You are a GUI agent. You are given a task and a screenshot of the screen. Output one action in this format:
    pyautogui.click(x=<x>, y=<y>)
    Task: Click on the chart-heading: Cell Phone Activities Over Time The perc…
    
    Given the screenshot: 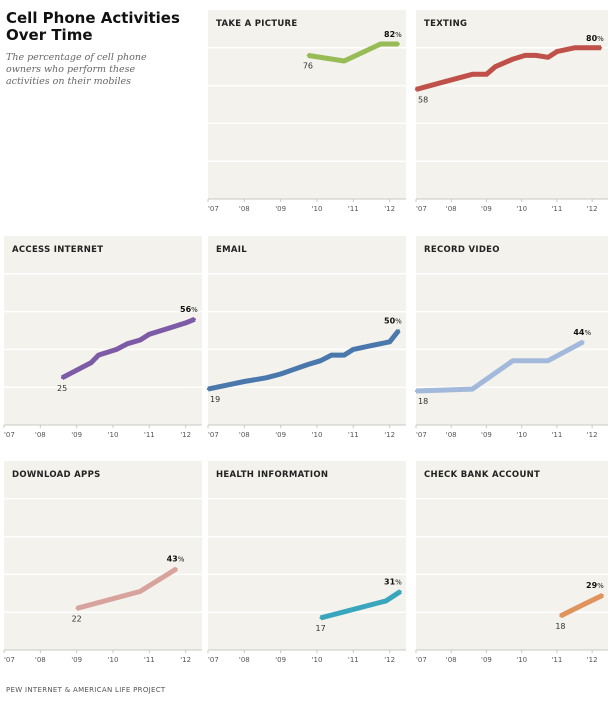 What is the action you would take?
    pyautogui.click(x=101, y=49)
    